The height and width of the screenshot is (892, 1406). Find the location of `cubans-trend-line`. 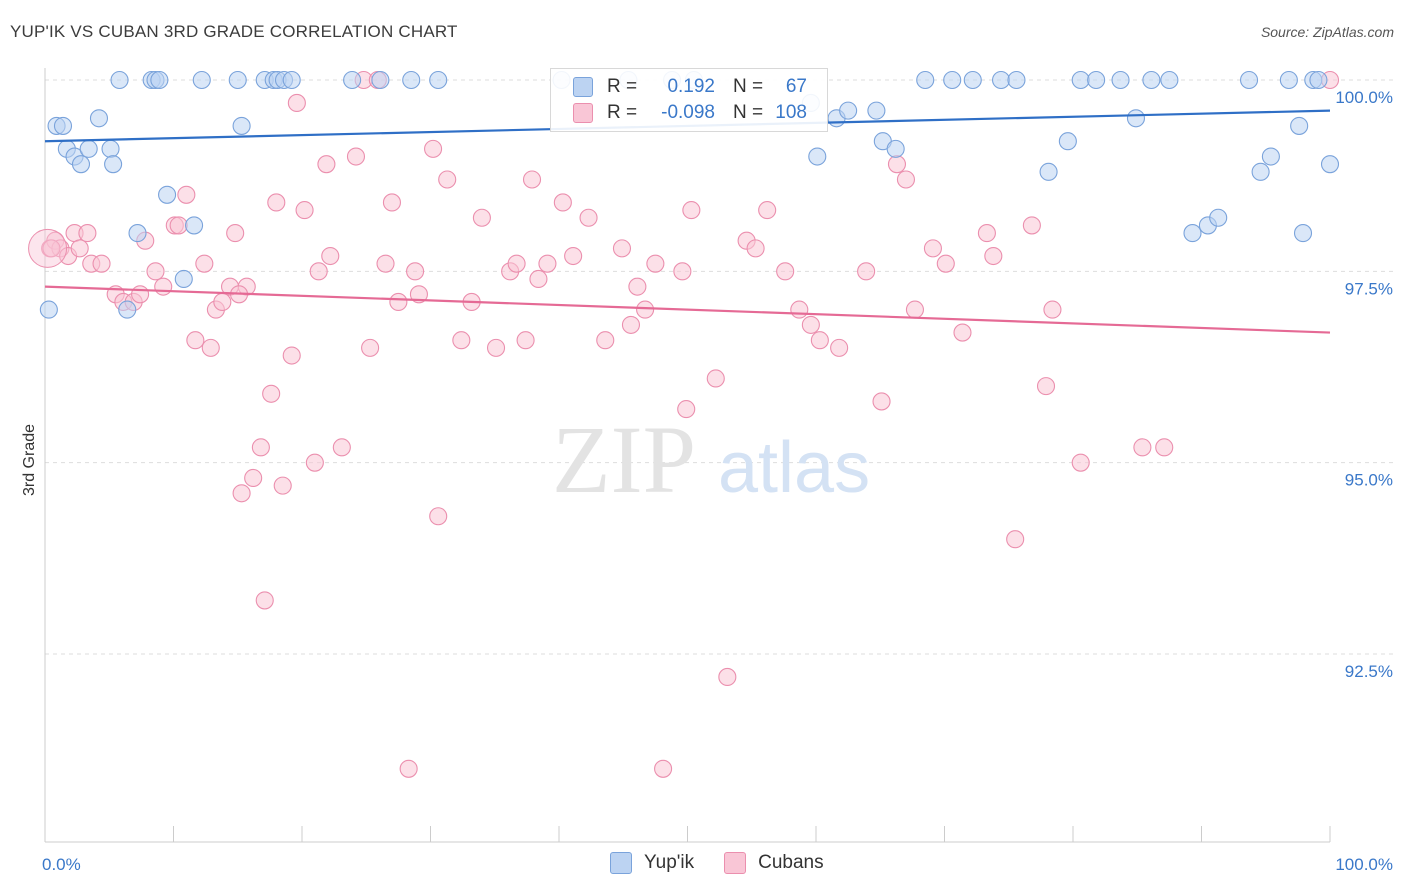

cubans-trend-line is located at coordinates (687, 309).